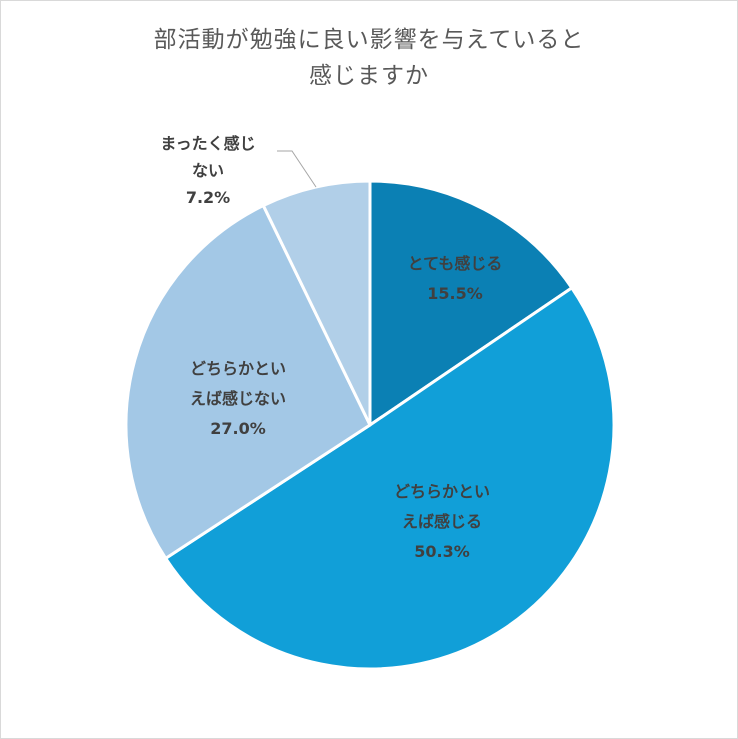  Describe the element at coordinates (369, 58) in the screenshot. I see `chart-title: 部活動が勉強に良い影響を与えていると 感じますか` at that location.